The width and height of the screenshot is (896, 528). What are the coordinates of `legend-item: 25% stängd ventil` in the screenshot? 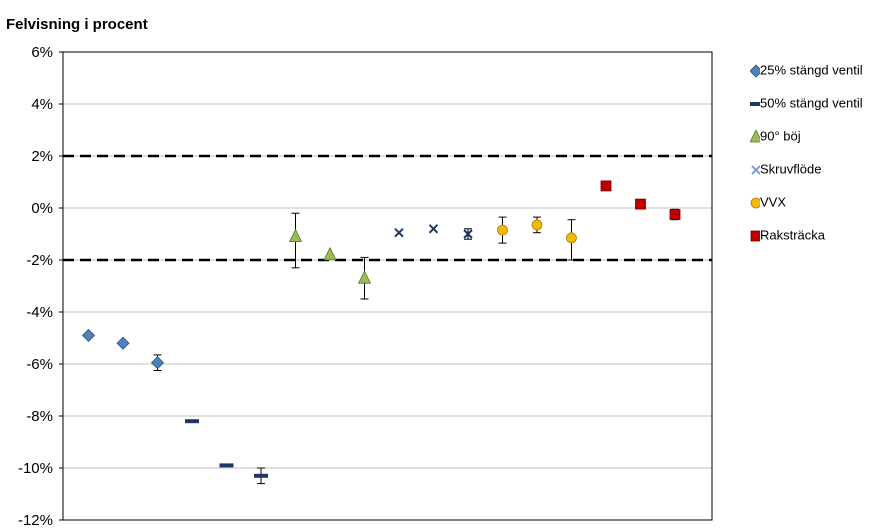 It's located at (806, 70).